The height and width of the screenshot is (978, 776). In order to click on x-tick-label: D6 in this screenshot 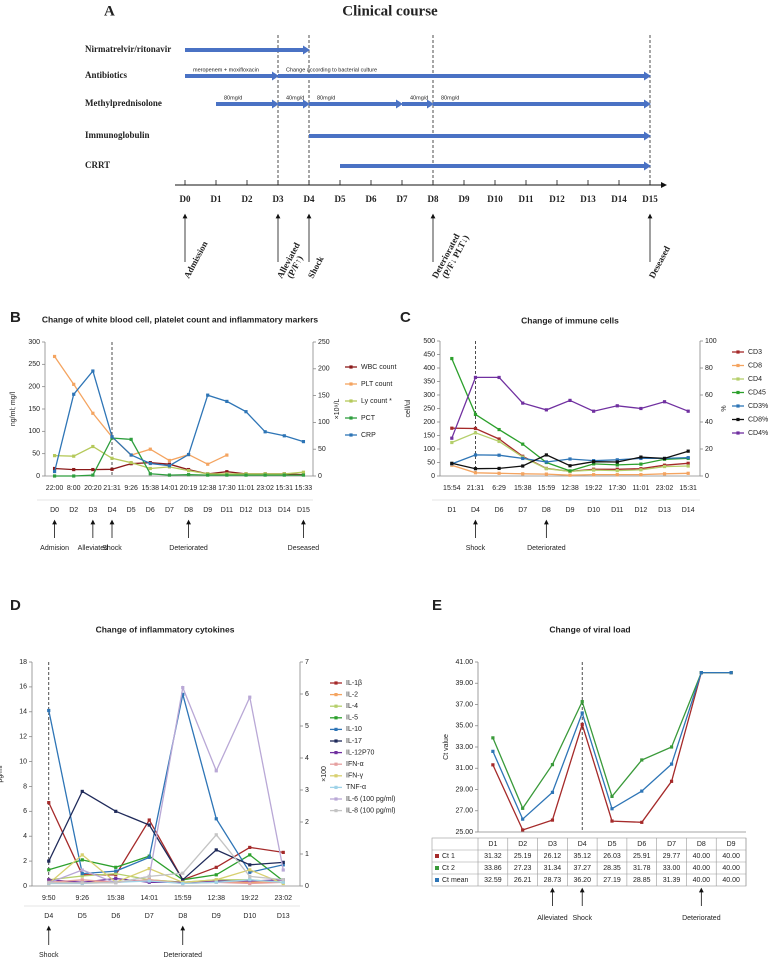, I will do `click(641, 844)`.